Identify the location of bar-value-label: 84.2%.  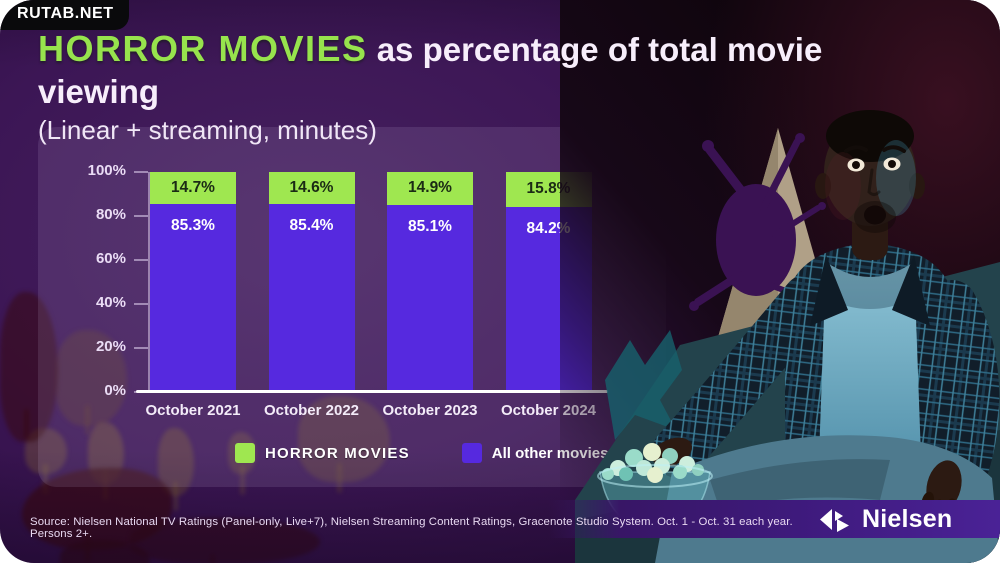
(548, 228).